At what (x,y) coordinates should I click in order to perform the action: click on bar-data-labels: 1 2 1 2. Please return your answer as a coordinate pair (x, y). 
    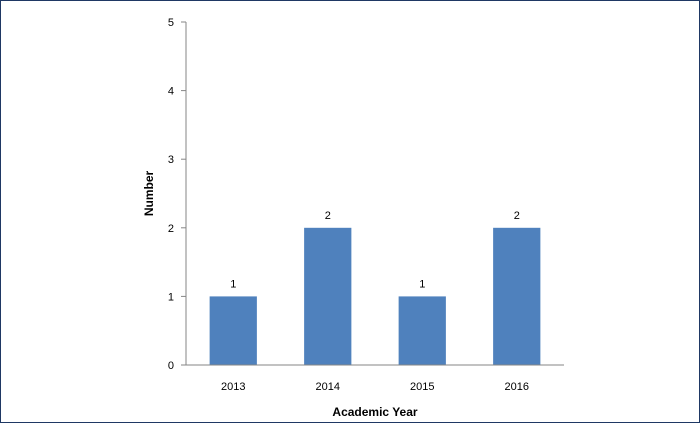
    Looking at the image, I should click on (375, 250).